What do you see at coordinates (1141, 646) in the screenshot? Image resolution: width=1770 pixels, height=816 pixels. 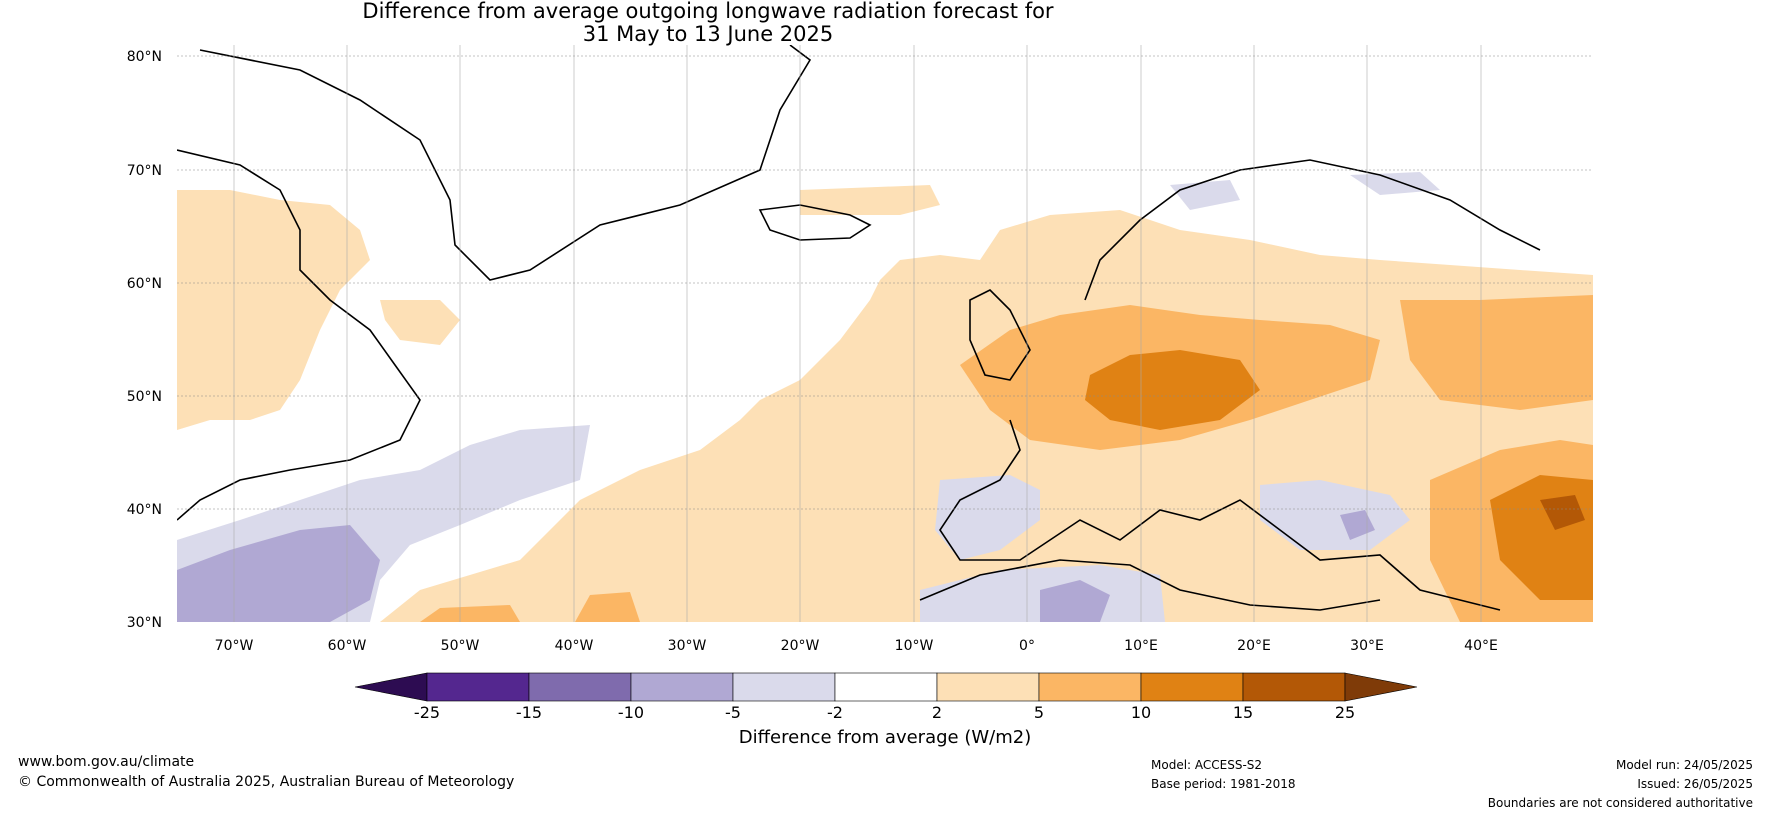 I see `lon-label-10e: 10°E` at bounding box center [1141, 646].